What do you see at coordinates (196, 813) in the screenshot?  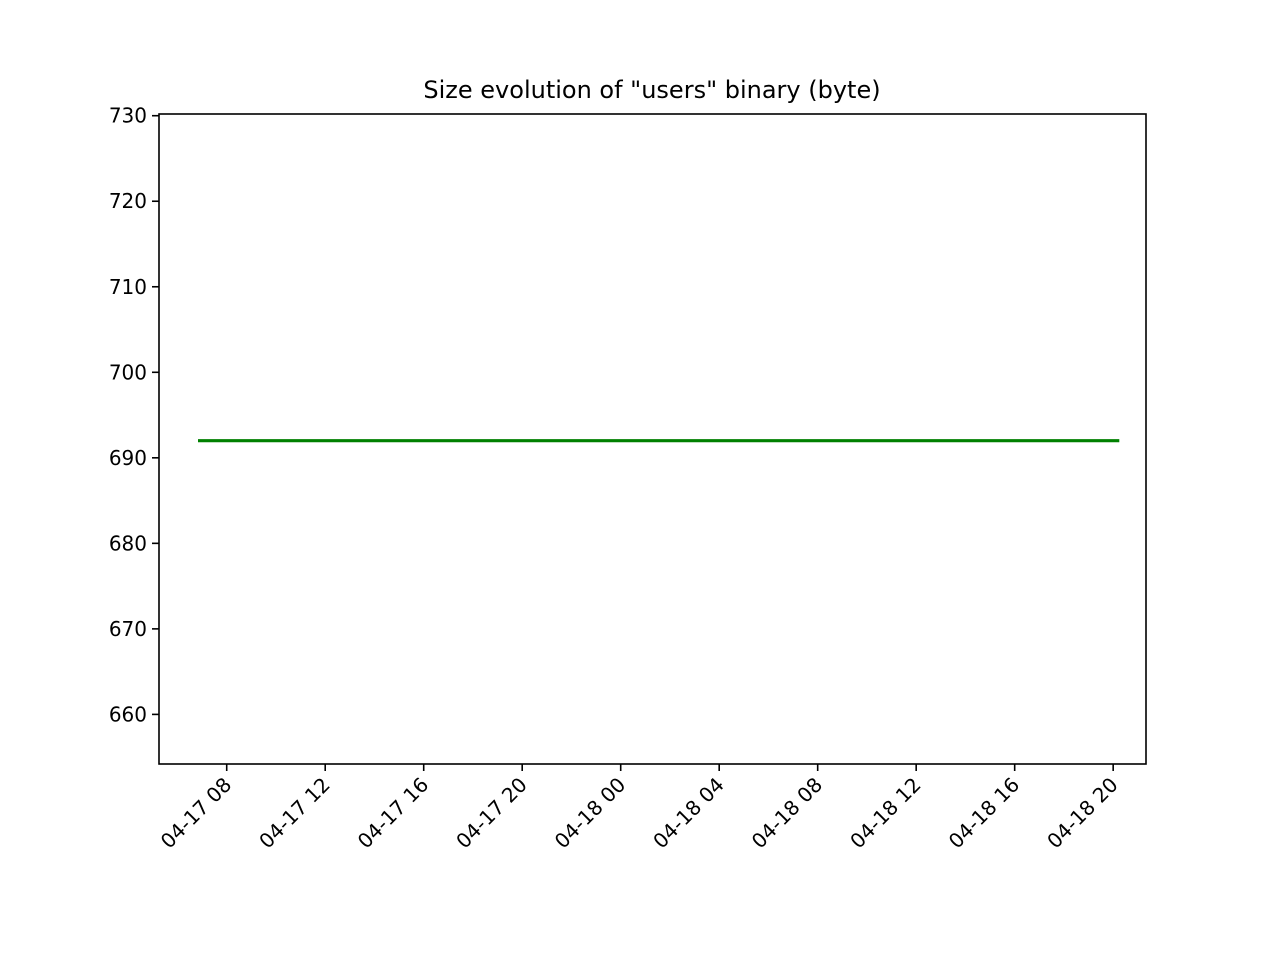 I see `x-tick-label: 04-17 08` at bounding box center [196, 813].